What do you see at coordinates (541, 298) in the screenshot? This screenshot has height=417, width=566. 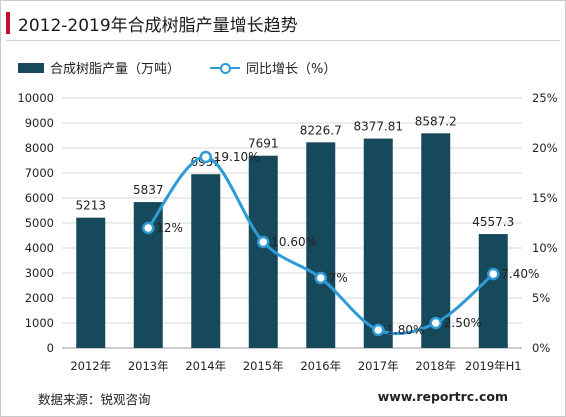 I see `y-right-tick-label: 5%` at bounding box center [541, 298].